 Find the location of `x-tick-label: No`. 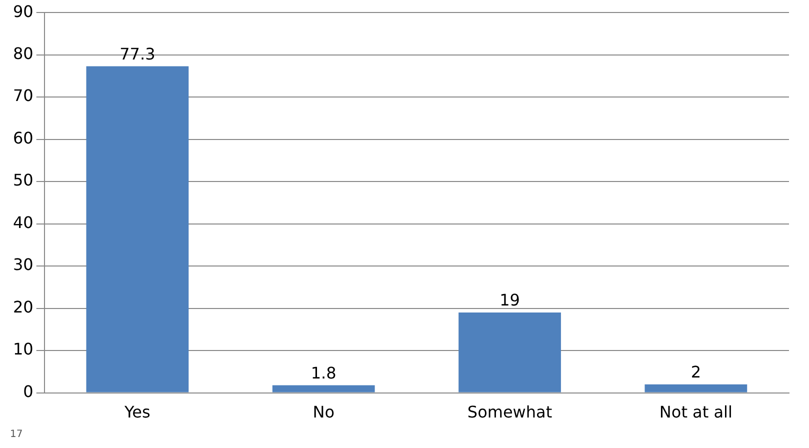

x-tick-label: No is located at coordinates (323, 412).